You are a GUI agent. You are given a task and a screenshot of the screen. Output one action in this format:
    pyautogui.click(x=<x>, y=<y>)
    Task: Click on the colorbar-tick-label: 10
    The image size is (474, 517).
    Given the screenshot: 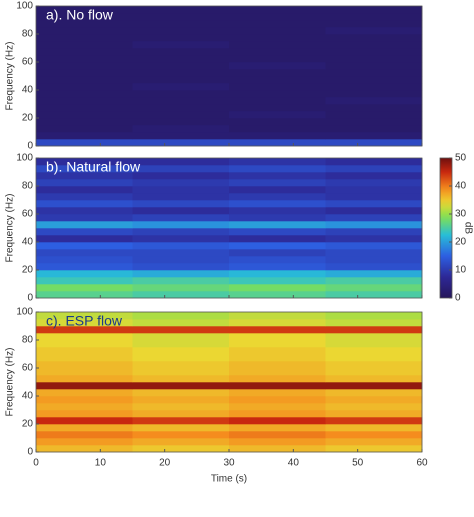 What is the action you would take?
    pyautogui.click(x=461, y=270)
    